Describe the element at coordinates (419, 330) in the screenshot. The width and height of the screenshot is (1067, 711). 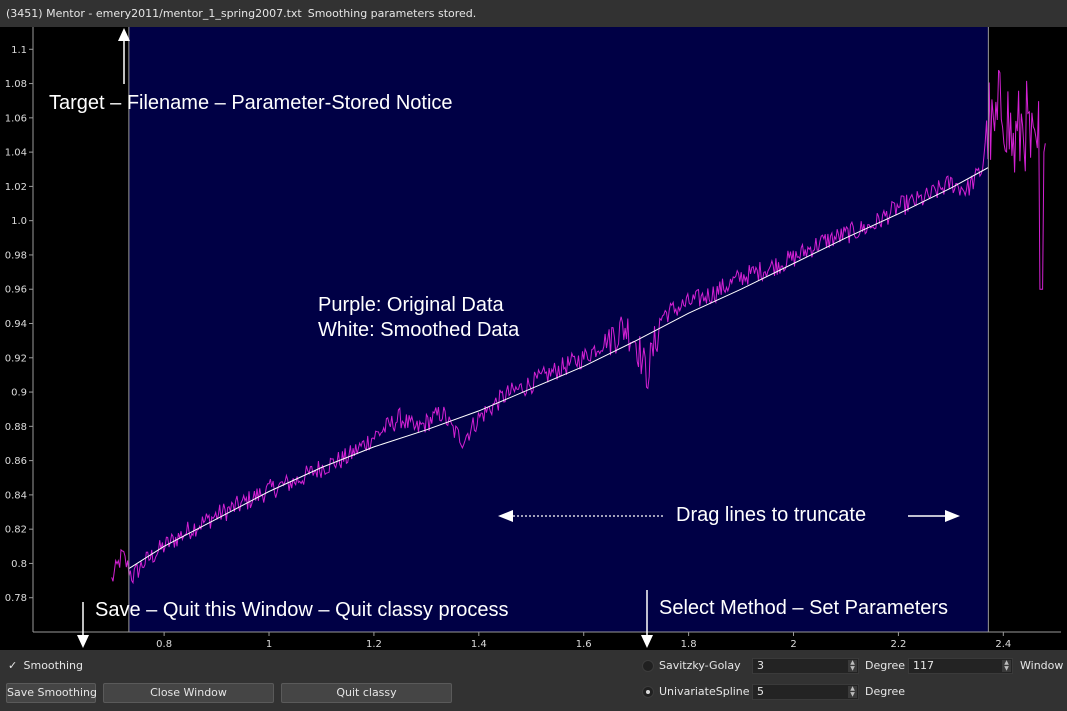
I see `legend-smoothed: White: Smoothed Data` at that location.